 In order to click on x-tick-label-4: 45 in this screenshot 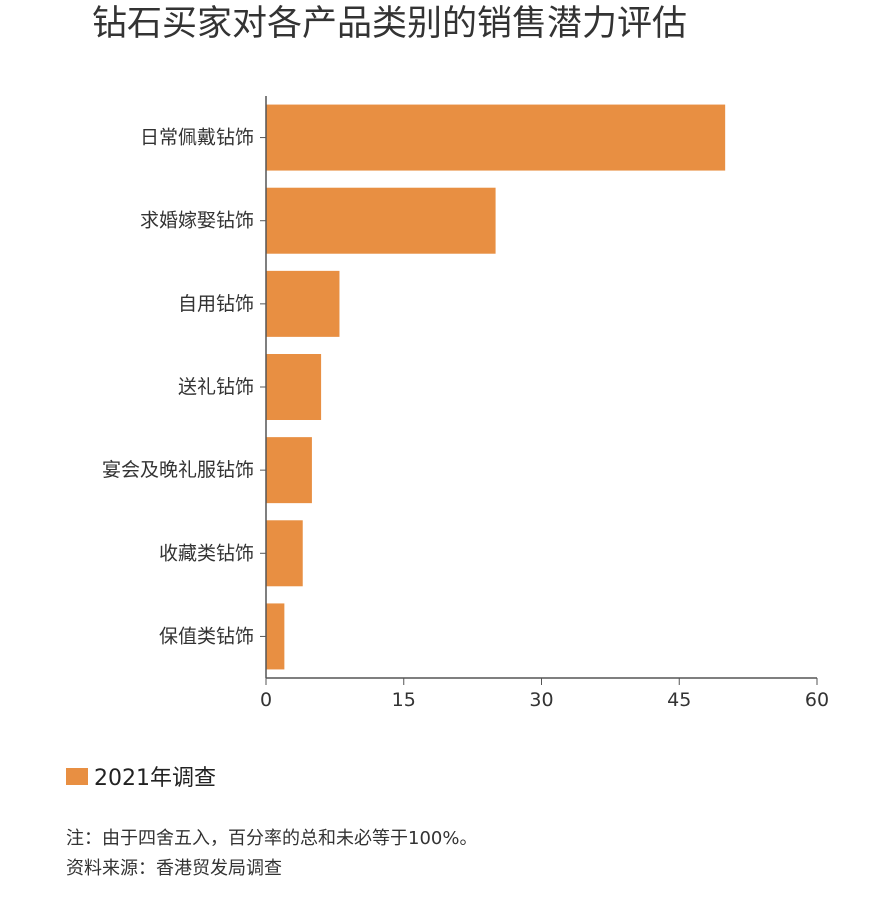, I will do `click(679, 700)`.